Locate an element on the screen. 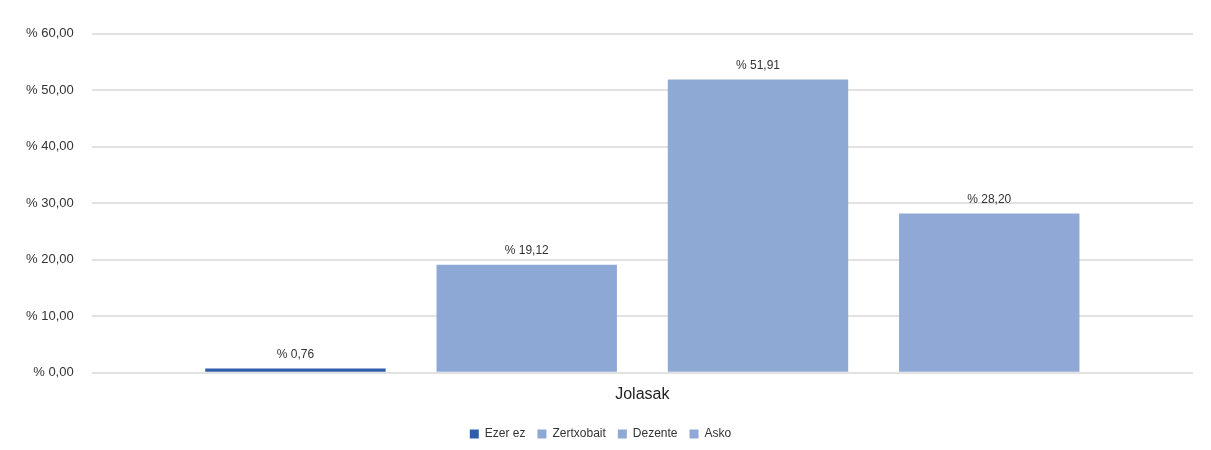  legend-label: Ezer ez is located at coordinates (505, 433).